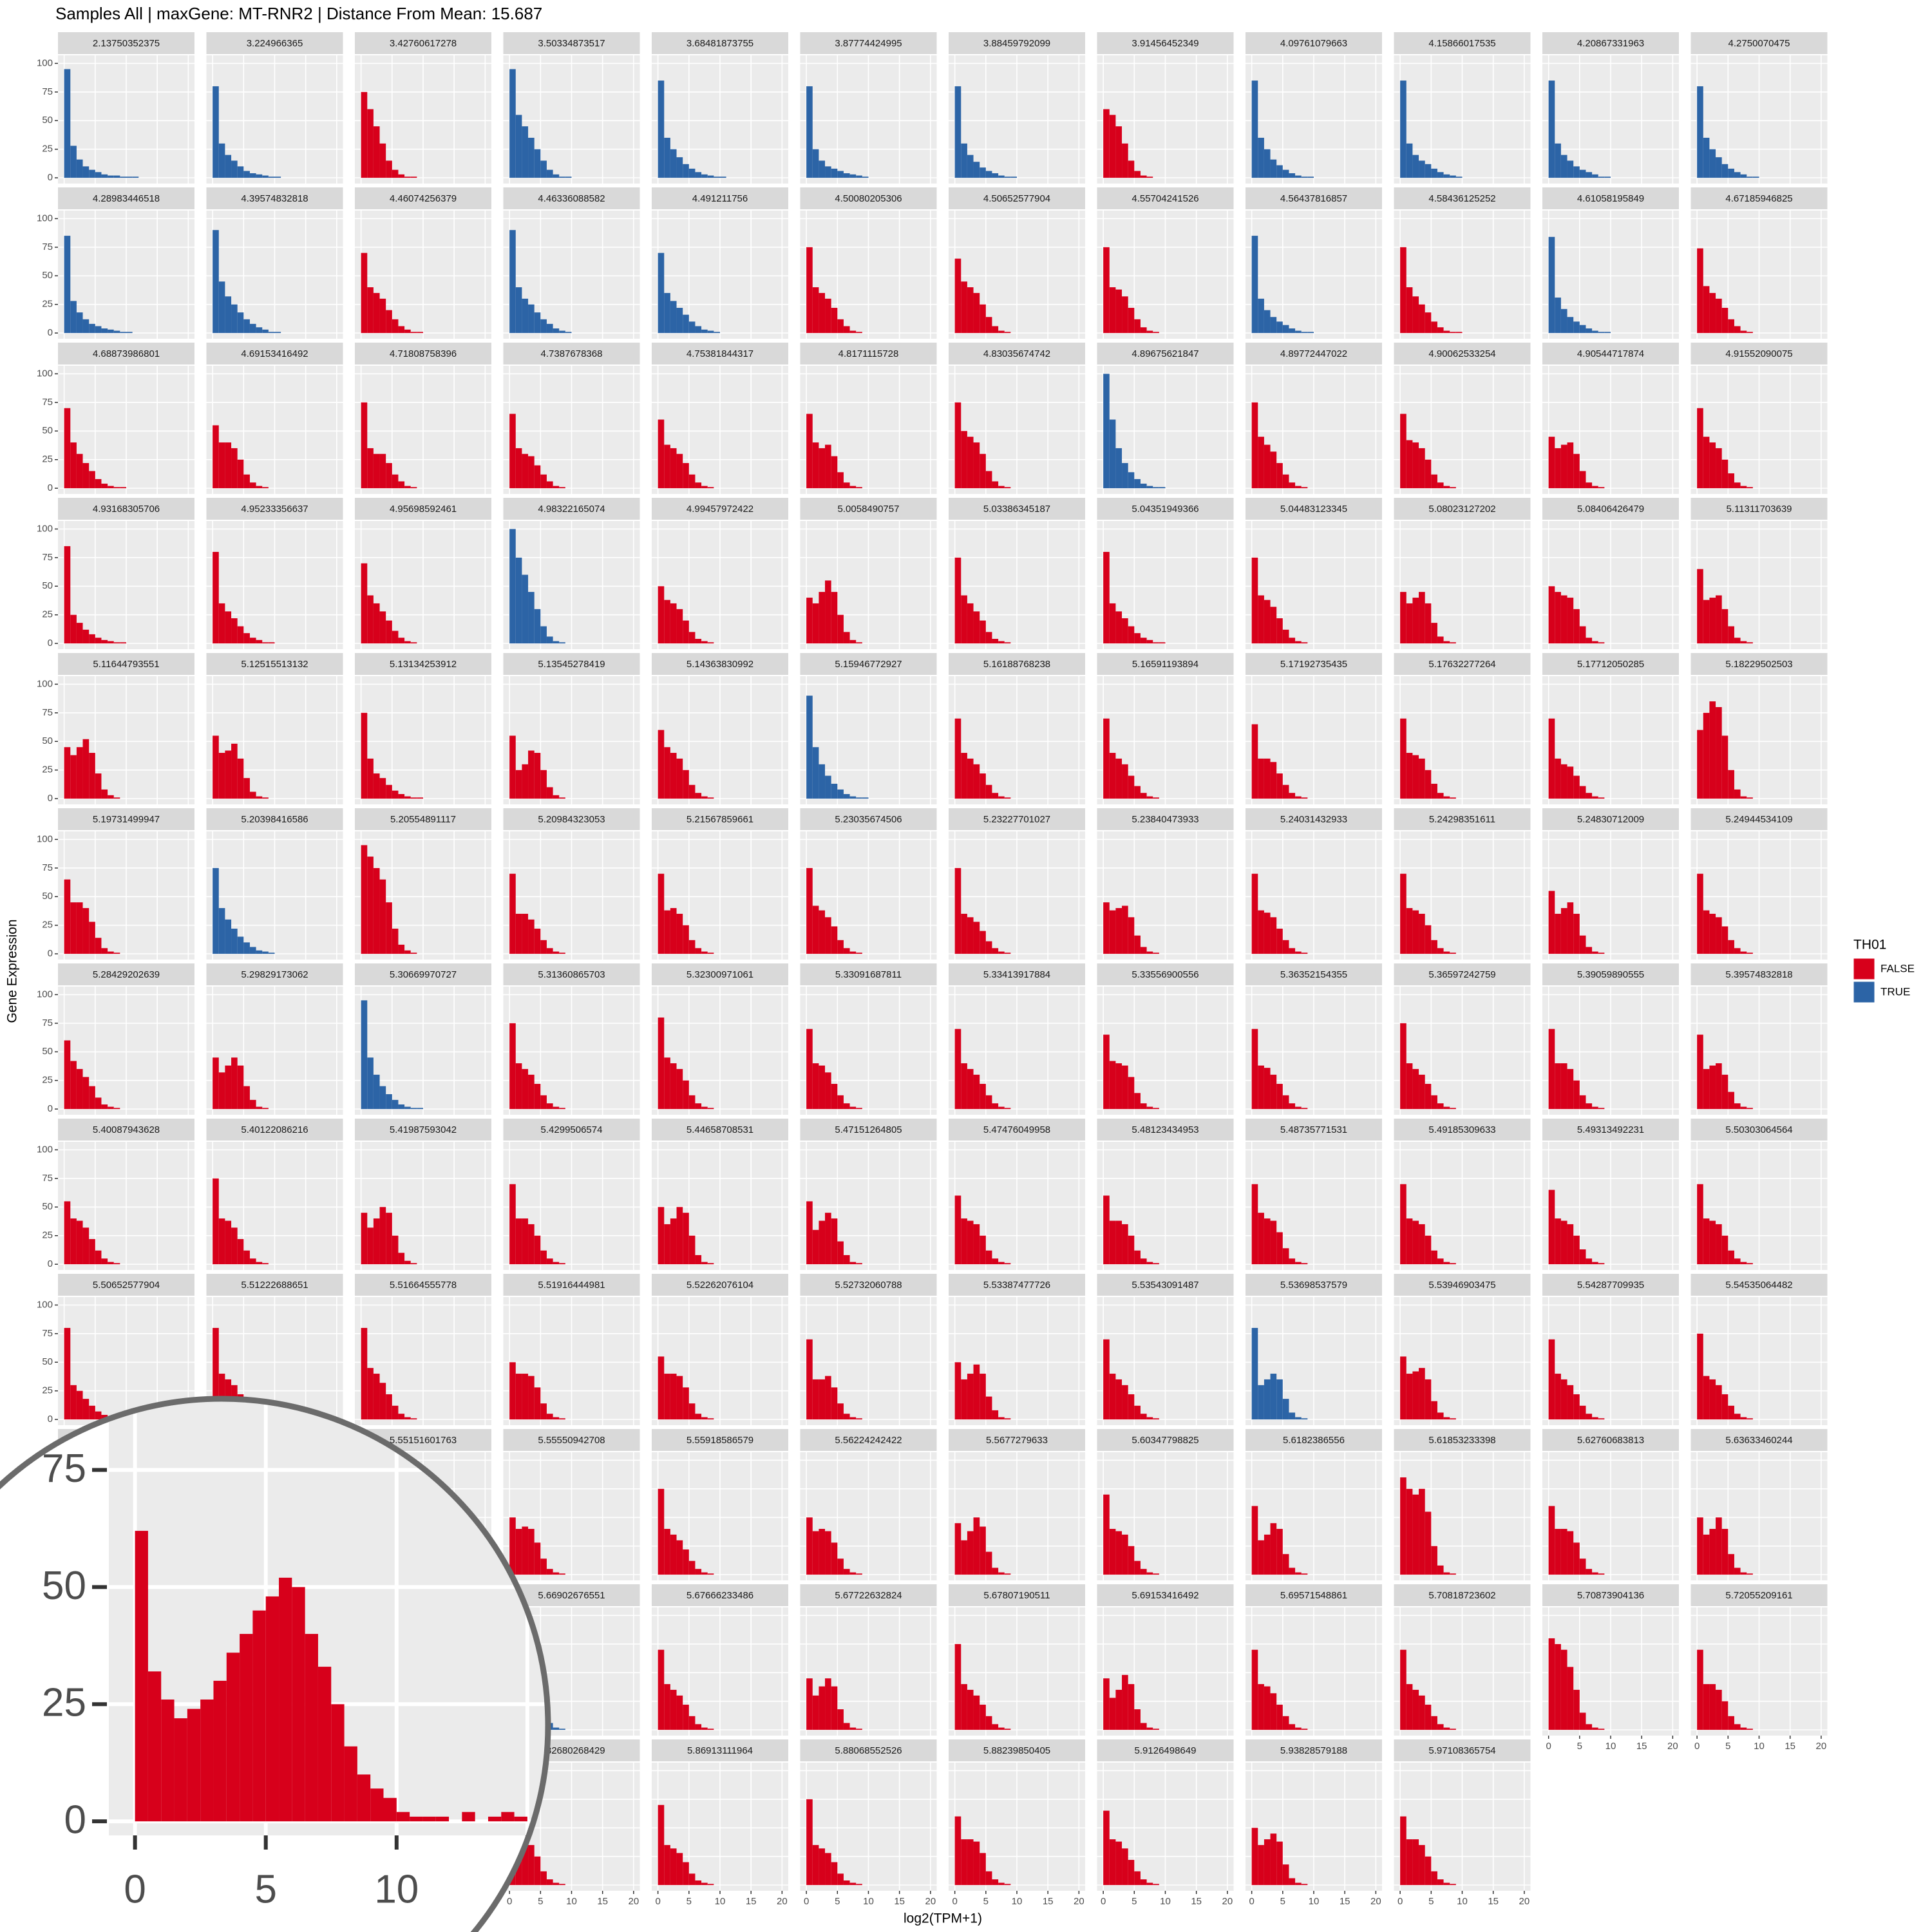  I want to click on strip-label: 4.69153416492, so click(274, 353).